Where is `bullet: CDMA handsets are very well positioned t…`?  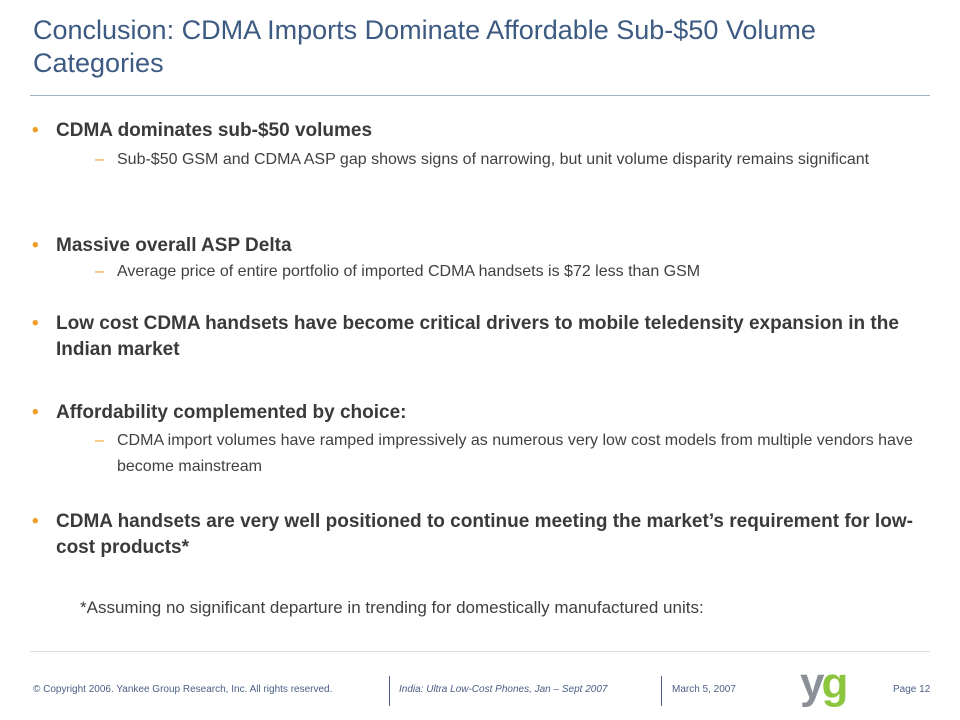 bullet: CDMA handsets are very well positioned t… is located at coordinates (474, 535).